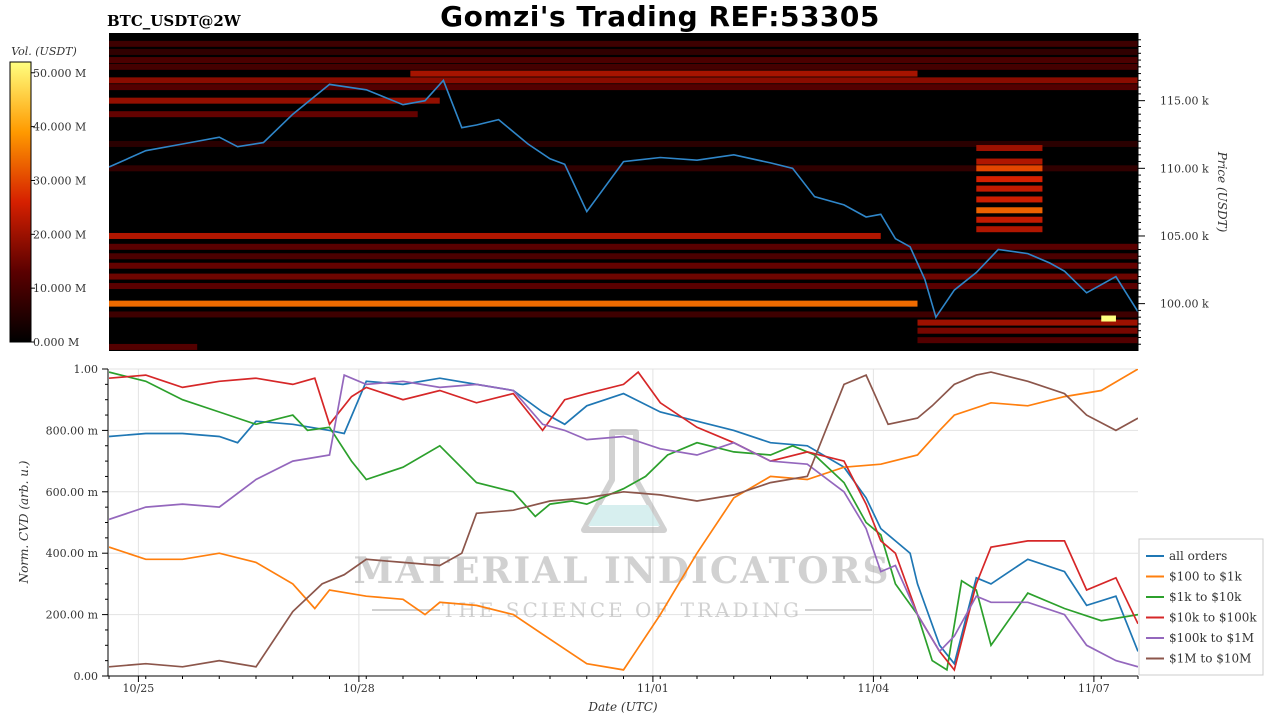  I want to click on price-tick-label: 115.00 k, so click(1184, 101).